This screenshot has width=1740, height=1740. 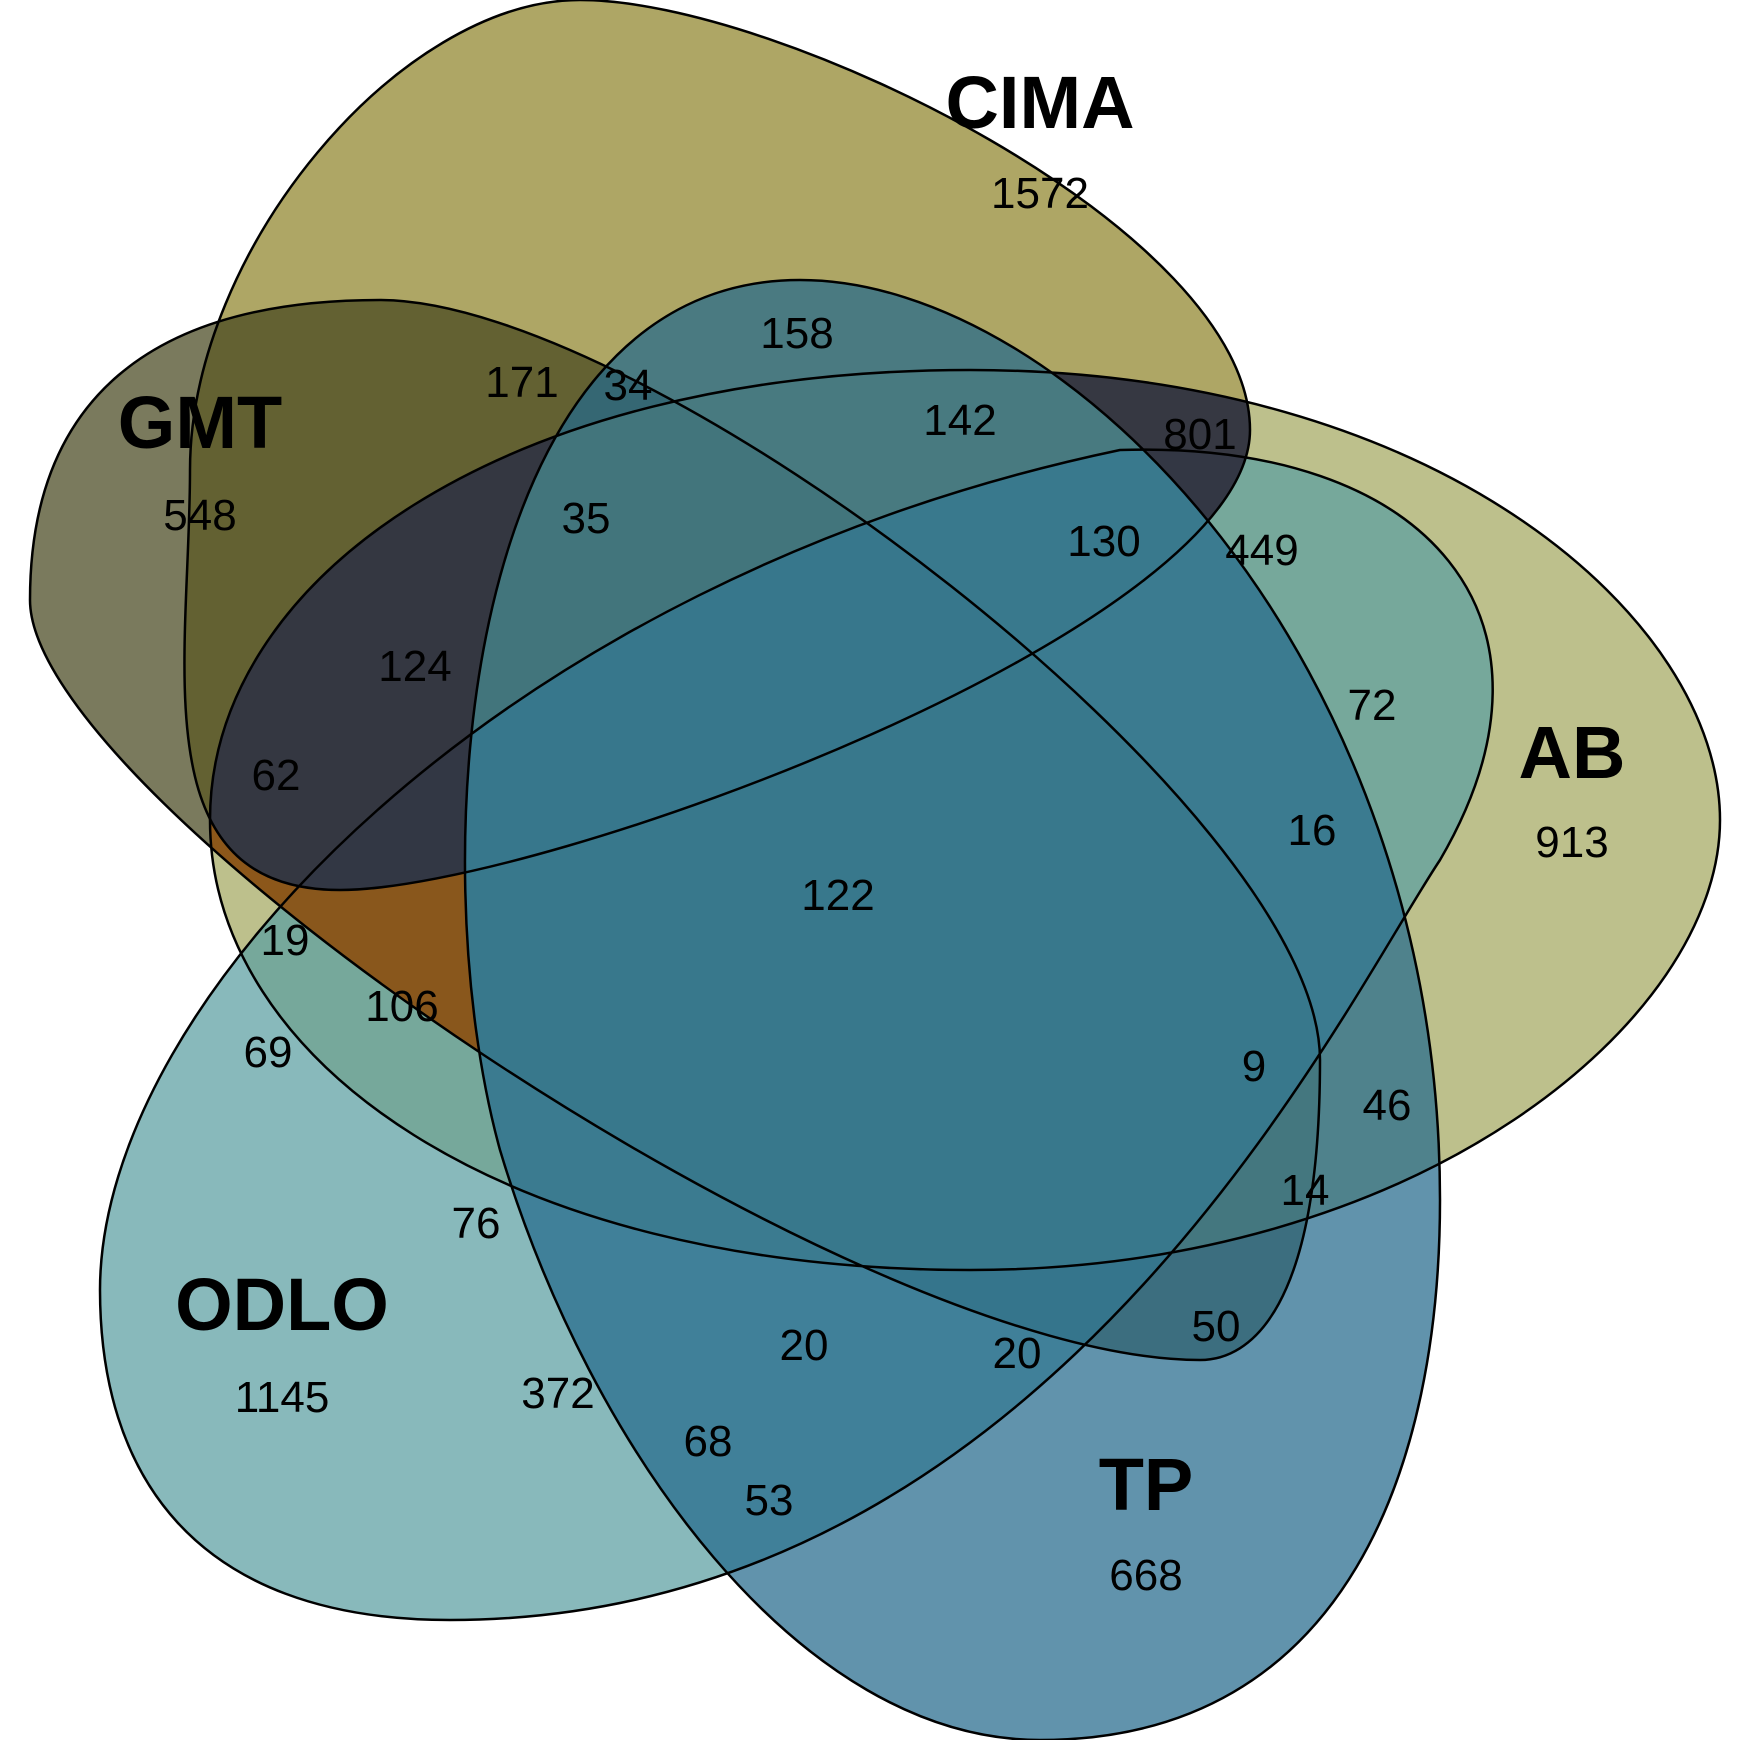 What do you see at coordinates (1039, 102) in the screenshot?
I see `cima-title: CIMA` at bounding box center [1039, 102].